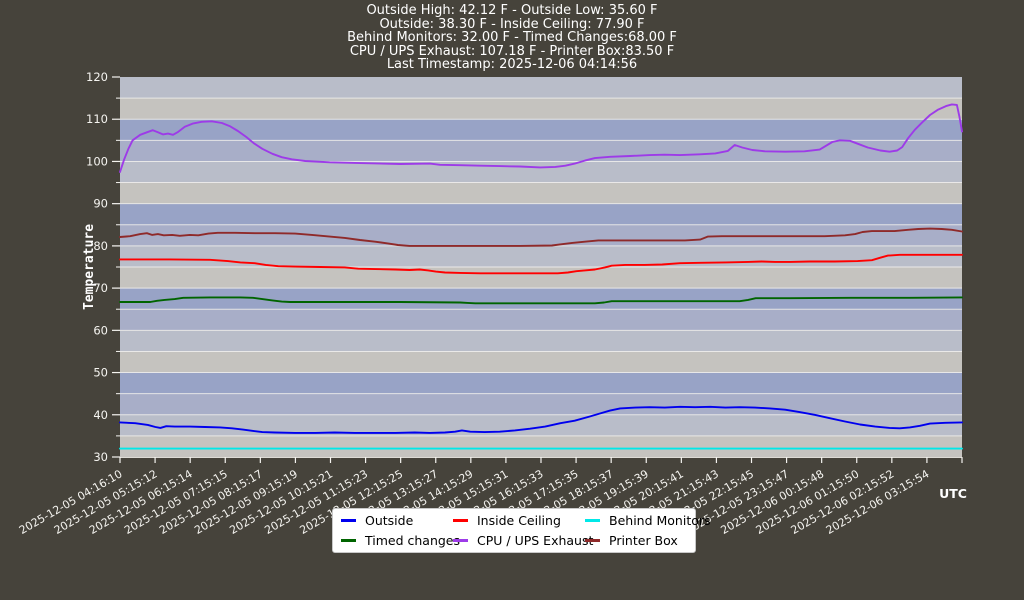 The height and width of the screenshot is (600, 1024). I want to click on y-tick-label: 100, so click(97, 161).